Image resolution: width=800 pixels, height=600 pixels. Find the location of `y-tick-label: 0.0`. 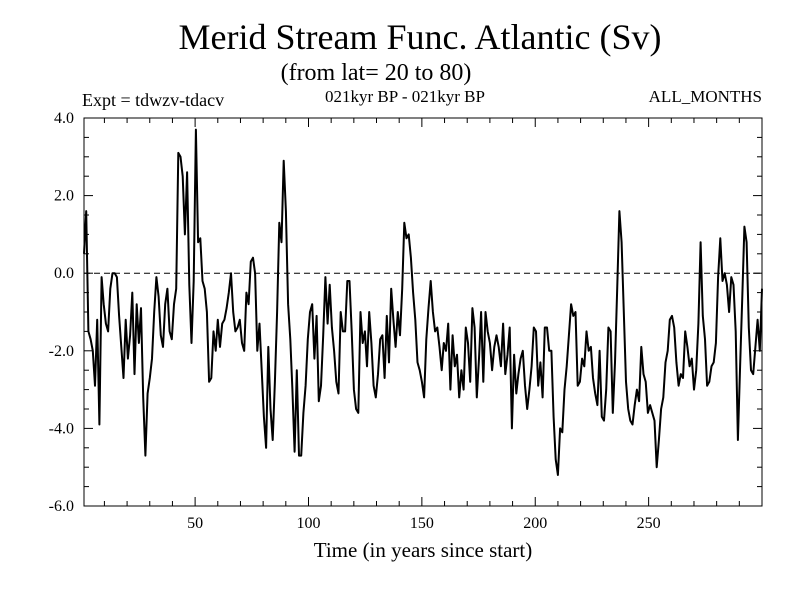

y-tick-label: 0.0 is located at coordinates (64, 273).